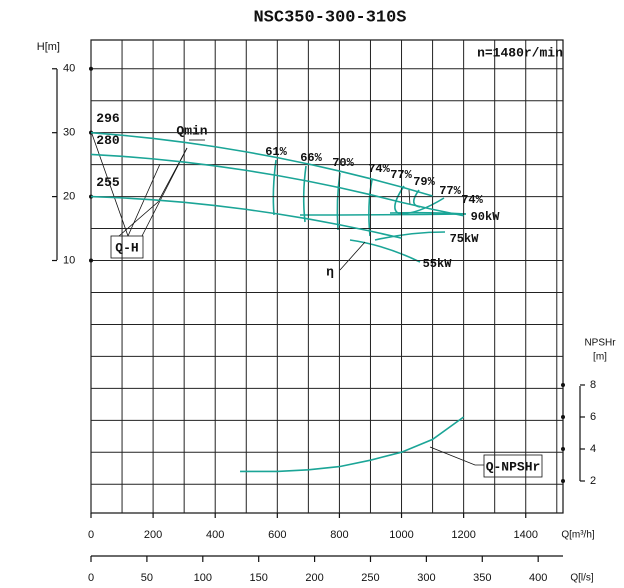  What do you see at coordinates (600, 357) in the screenshot?
I see `y2-label: [m]` at bounding box center [600, 357].